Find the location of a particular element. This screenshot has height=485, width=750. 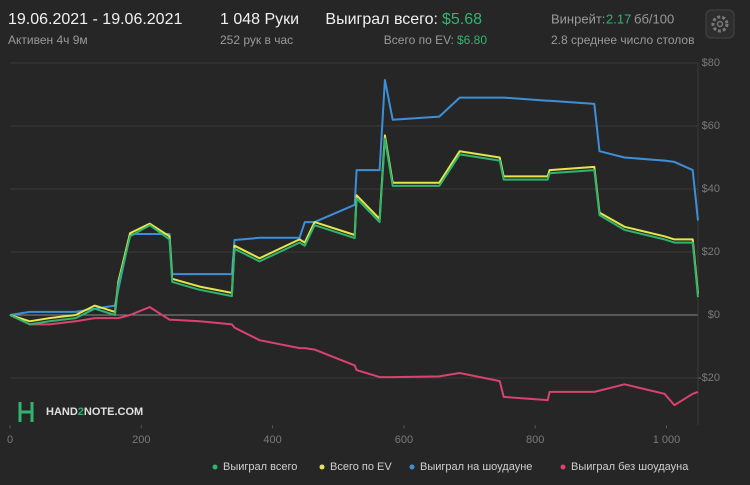

x-tick-label: 200 is located at coordinates (141, 440).